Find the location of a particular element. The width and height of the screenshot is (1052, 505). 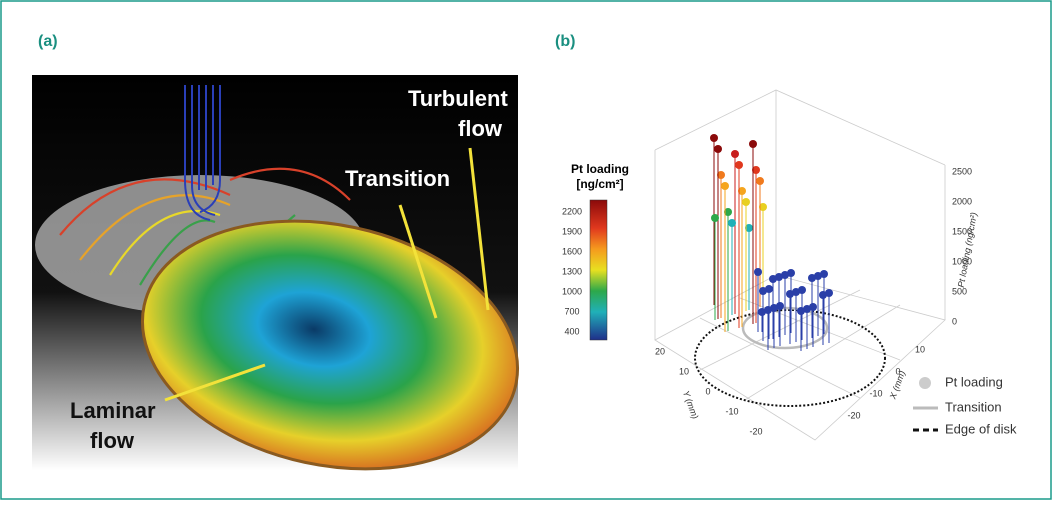

legend-label: Edge of disk is located at coordinates (981, 428).